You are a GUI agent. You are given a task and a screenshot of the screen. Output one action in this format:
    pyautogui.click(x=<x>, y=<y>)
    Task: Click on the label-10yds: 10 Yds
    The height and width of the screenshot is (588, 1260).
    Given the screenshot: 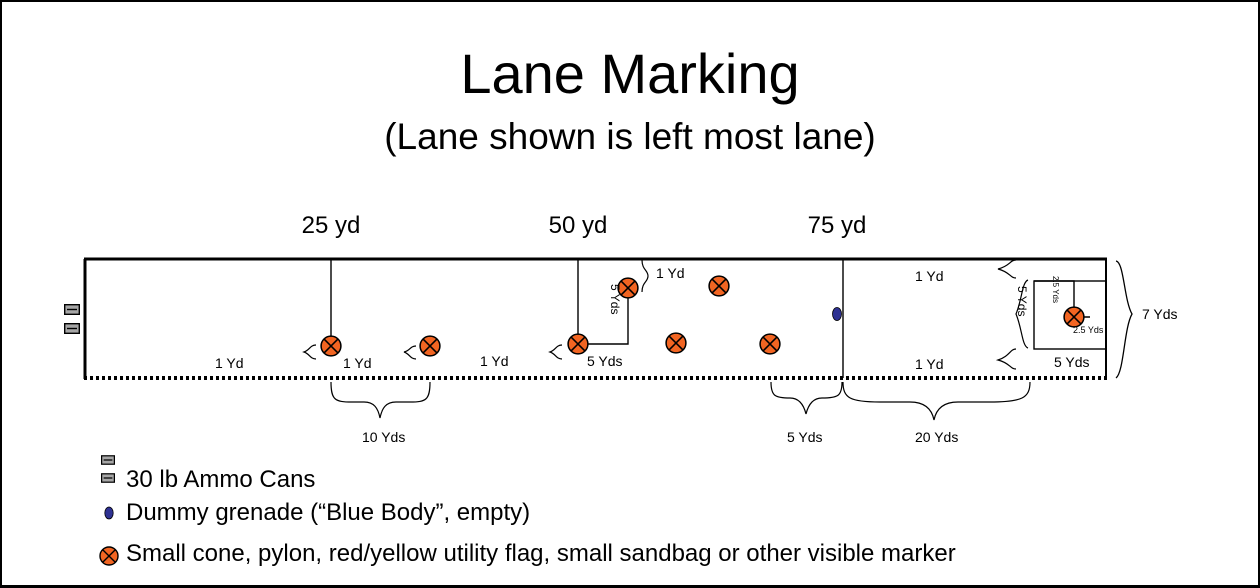 What is the action you would take?
    pyautogui.click(x=383, y=437)
    